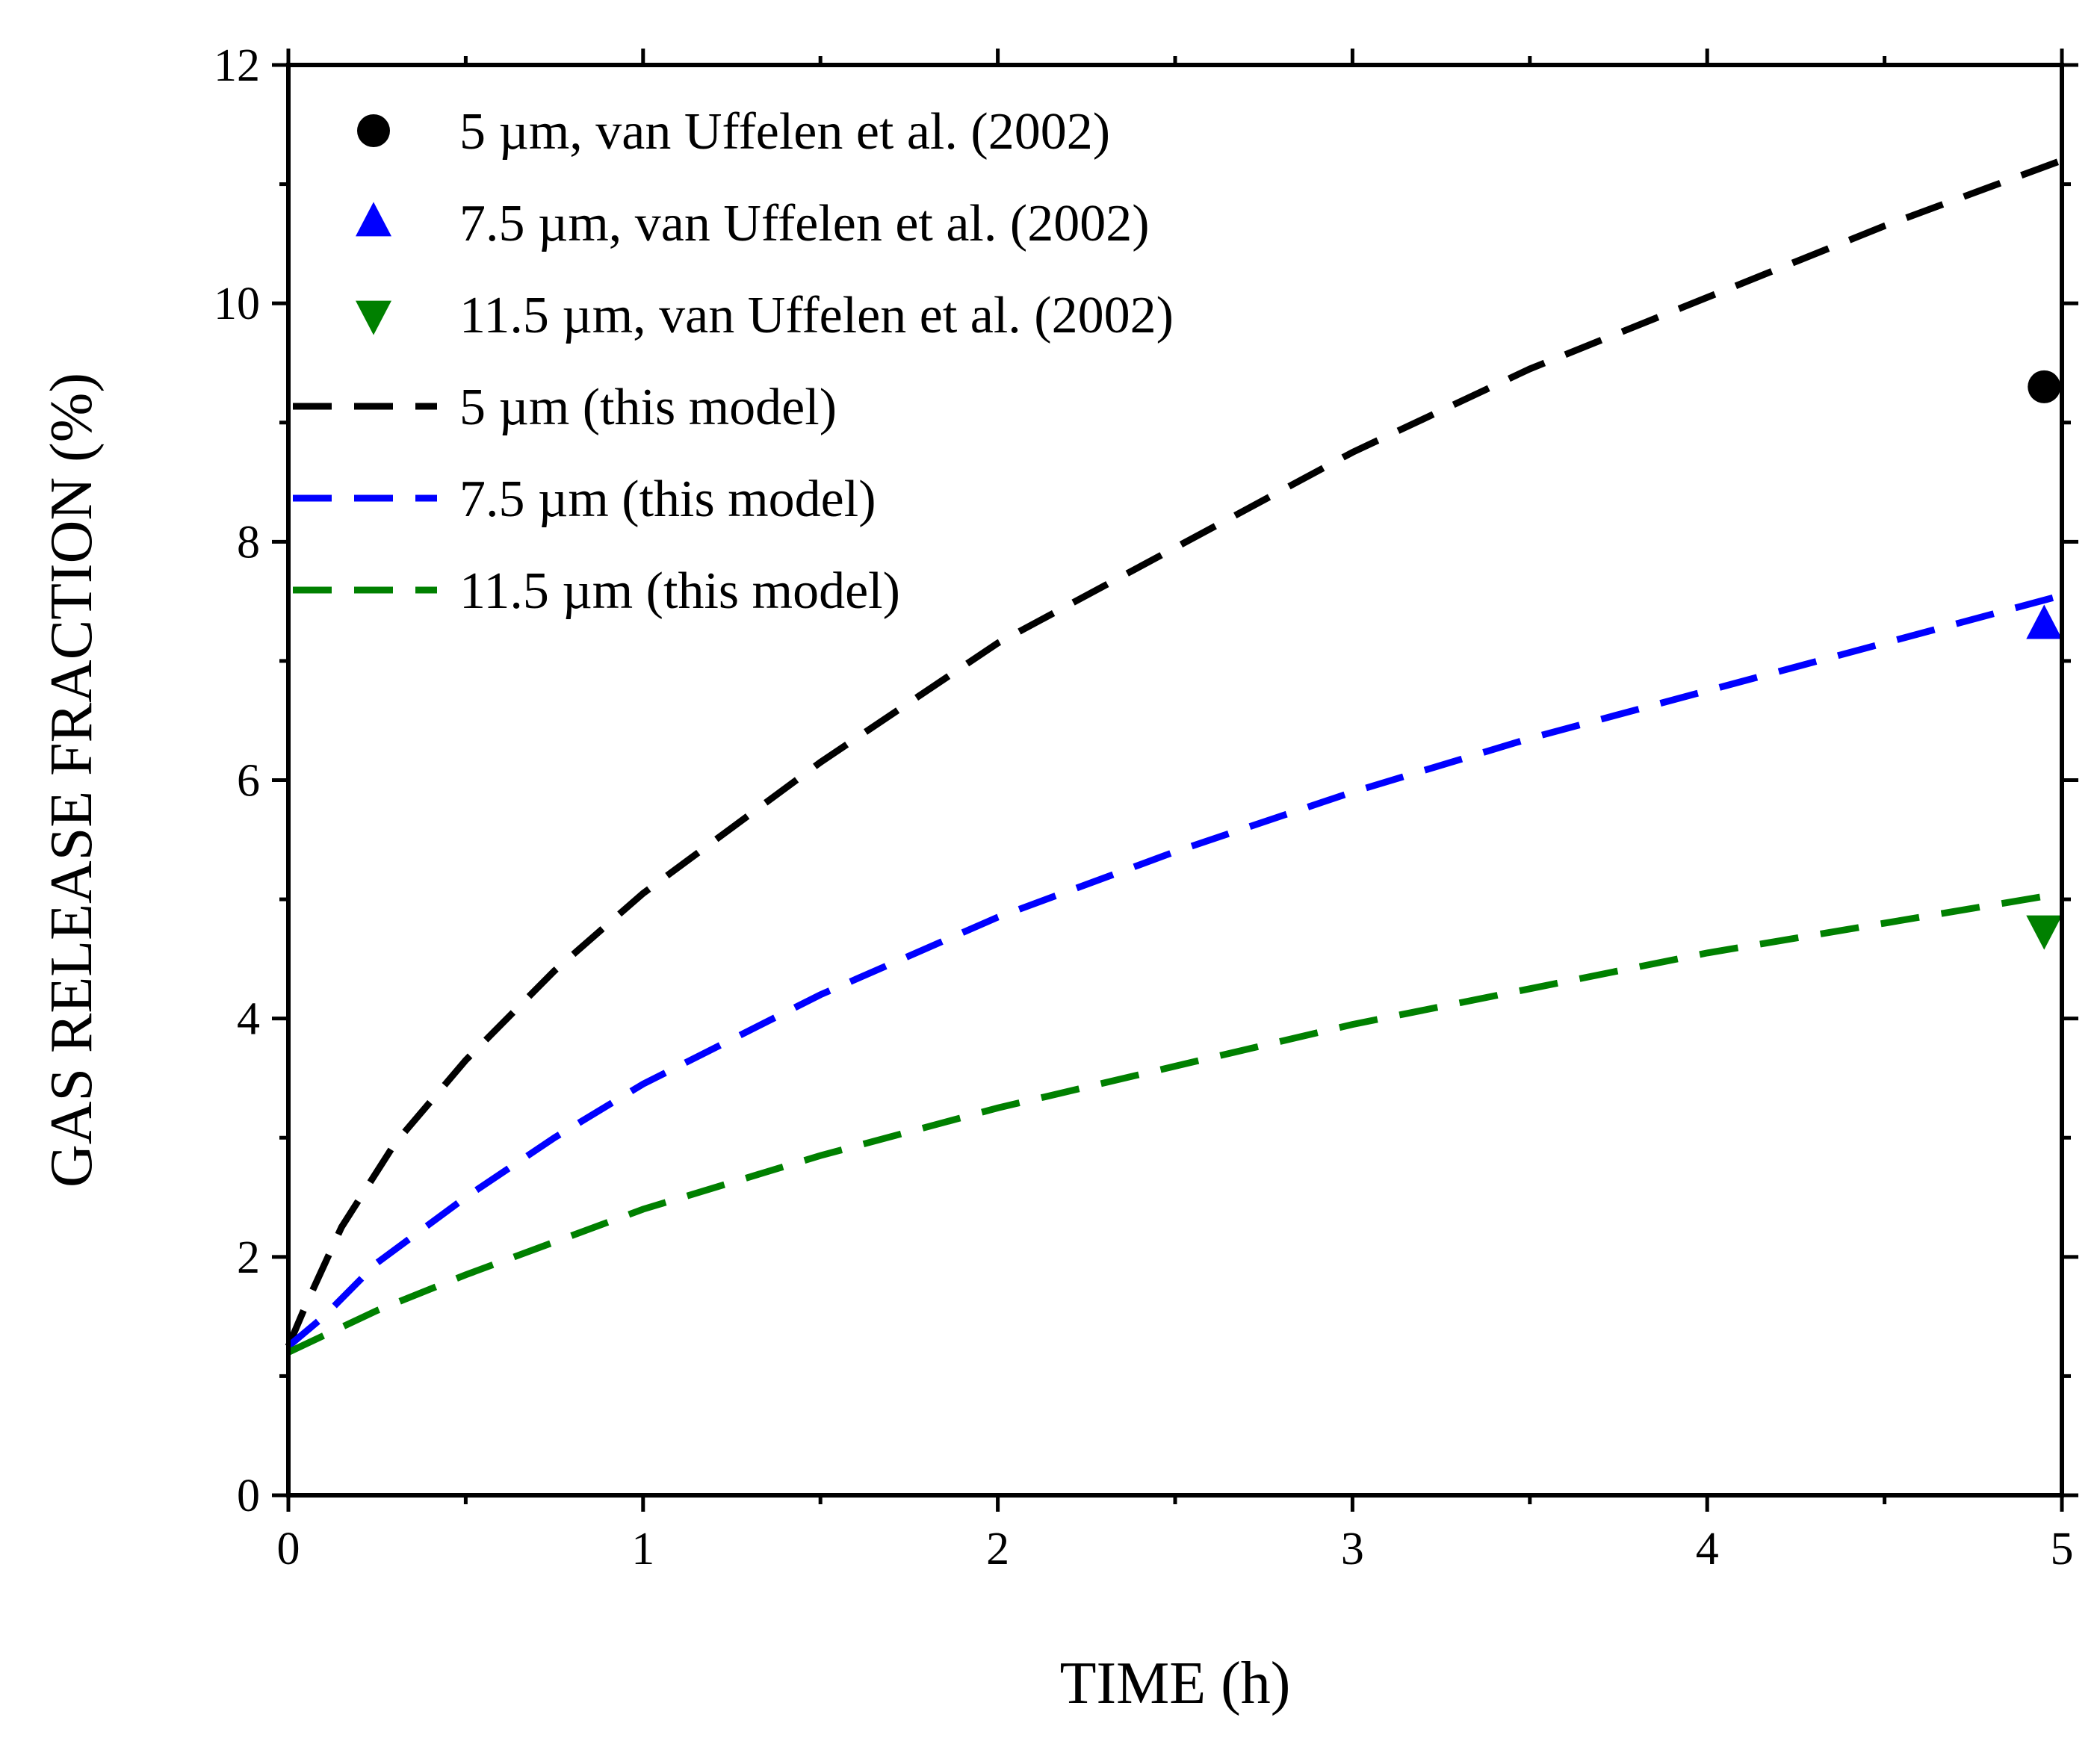 This screenshot has width=2100, height=1744. Describe the element at coordinates (679, 591) in the screenshot. I see `legend-label-5: 11.5 µm (this model)` at that location.